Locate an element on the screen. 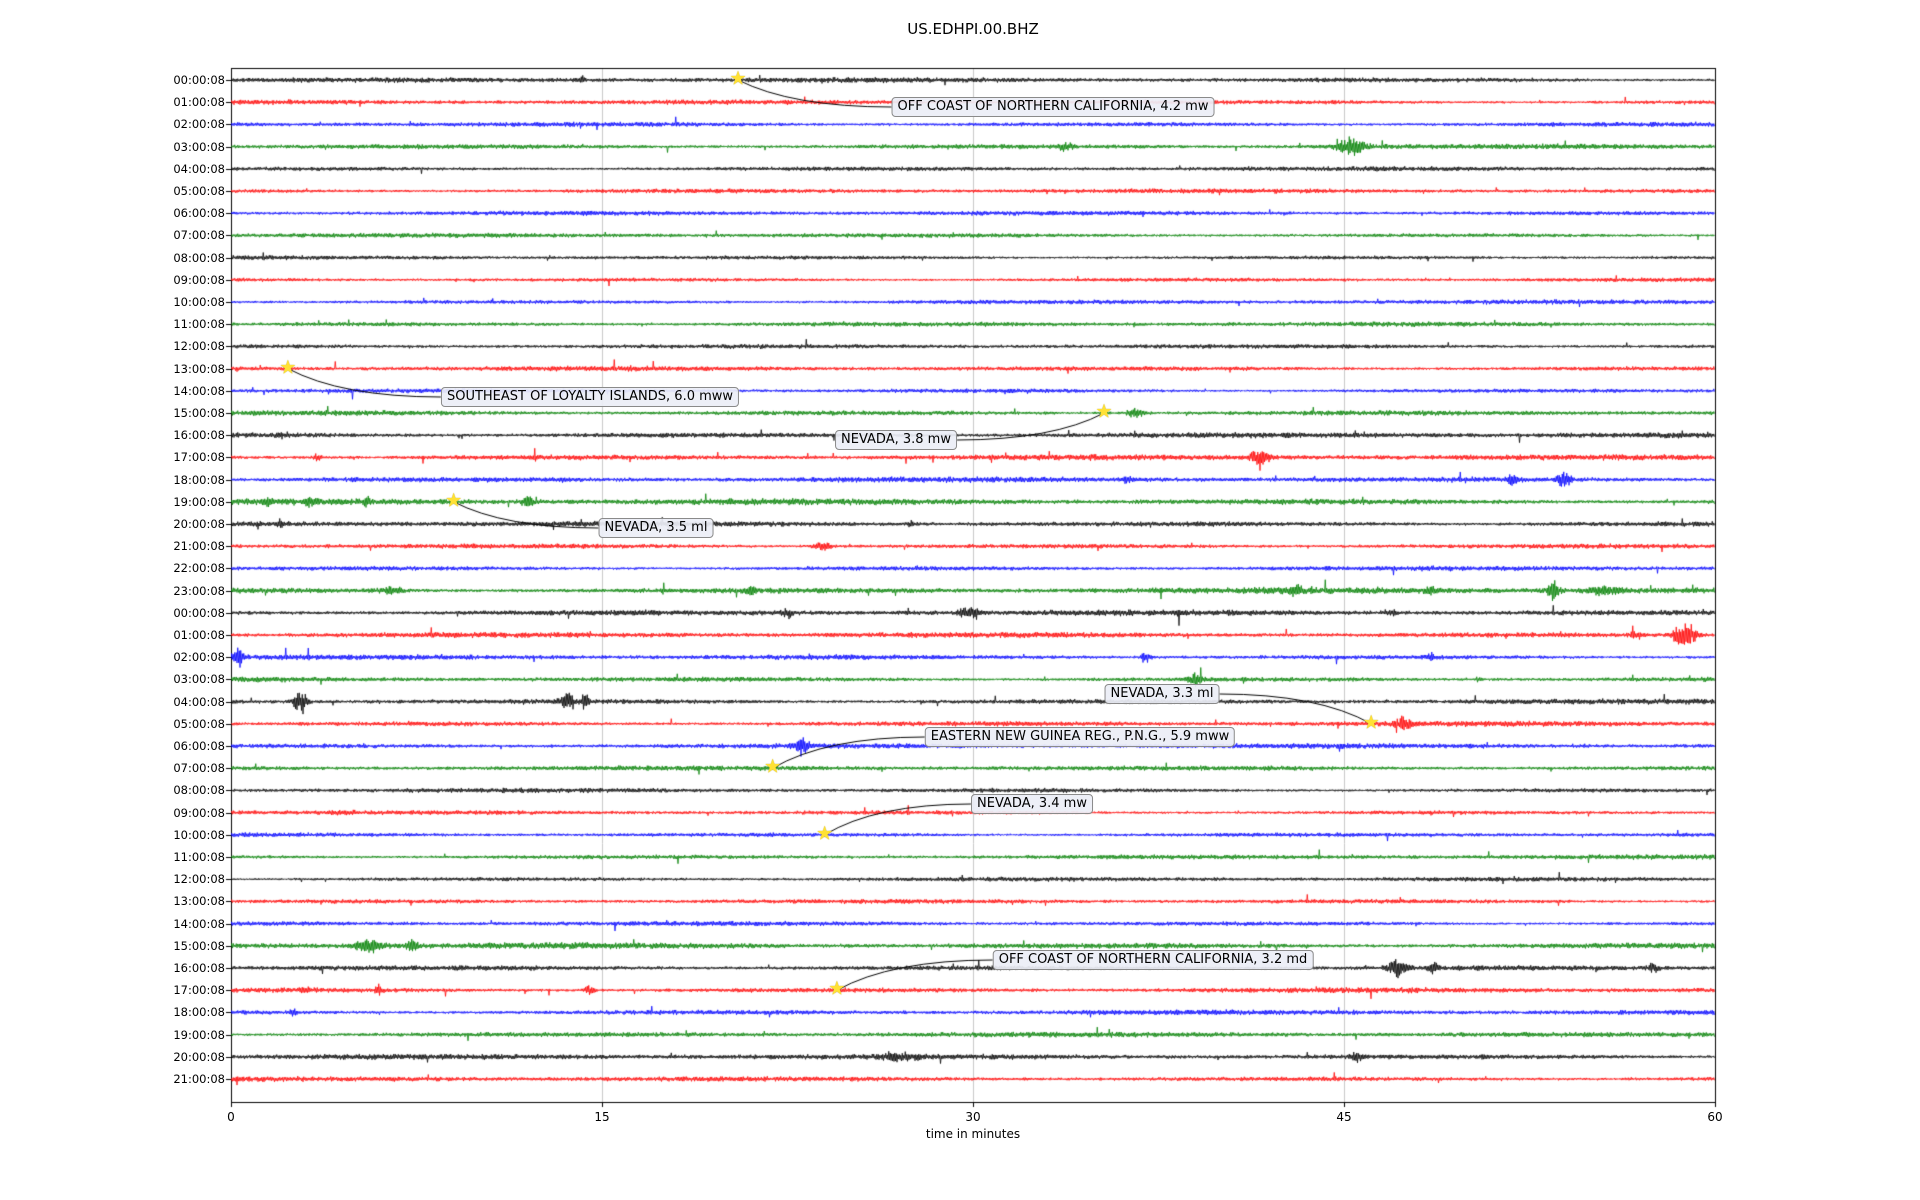 The image size is (1920, 1200). event-label: OFF COAST OF NORTHERN CALIFORNIA, 4.2 mw is located at coordinates (1053, 107).